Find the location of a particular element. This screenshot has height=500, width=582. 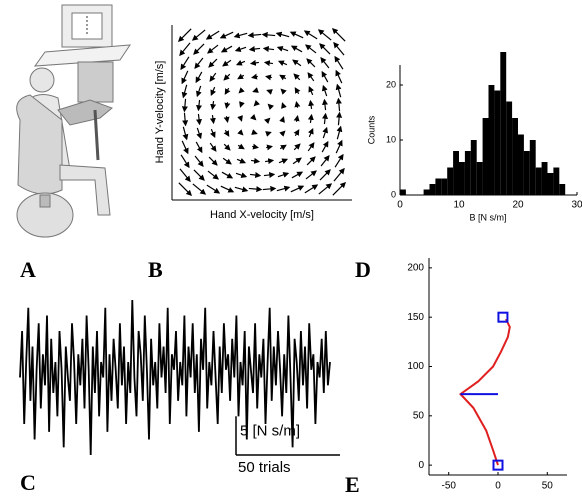

scalebar-y-label: 5 [N s/m] is located at coordinates (270, 431).